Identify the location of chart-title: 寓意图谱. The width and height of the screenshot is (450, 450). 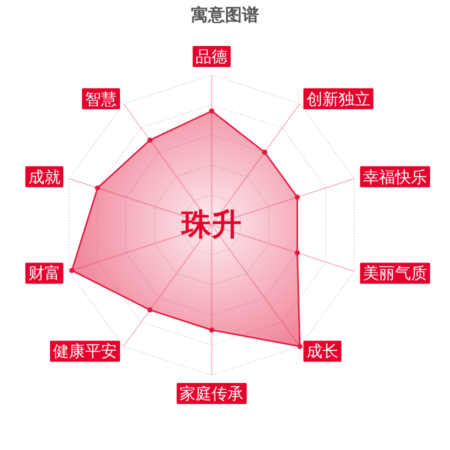
(225, 15).